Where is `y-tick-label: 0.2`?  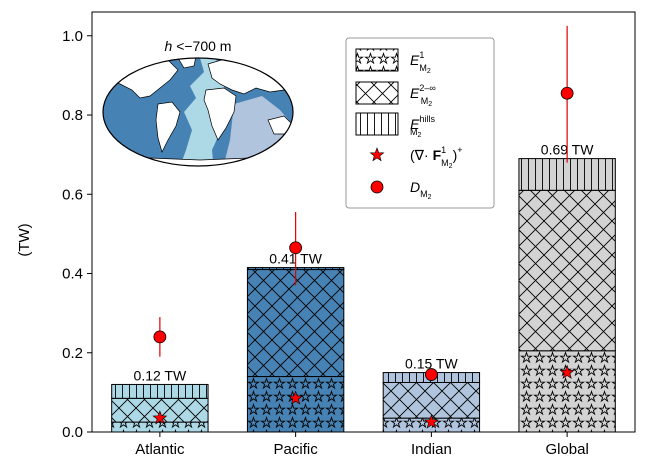
y-tick-label: 0.2 is located at coordinates (72, 353).